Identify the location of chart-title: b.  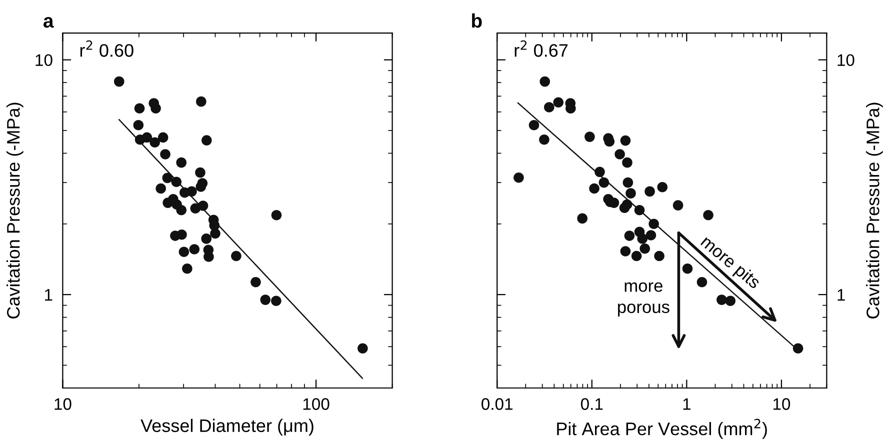
(477, 20).